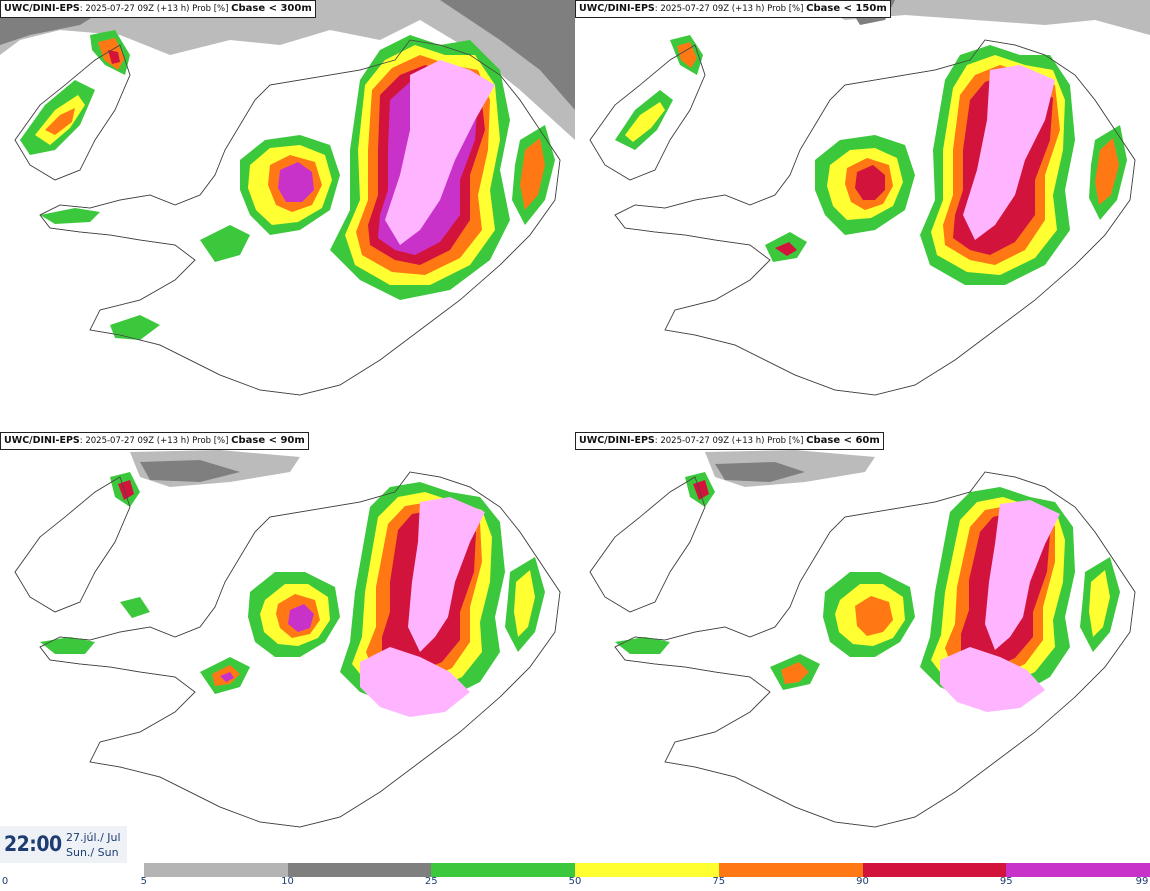  I want to click on valid-date: 27.júl./ Jul, so click(93, 837).